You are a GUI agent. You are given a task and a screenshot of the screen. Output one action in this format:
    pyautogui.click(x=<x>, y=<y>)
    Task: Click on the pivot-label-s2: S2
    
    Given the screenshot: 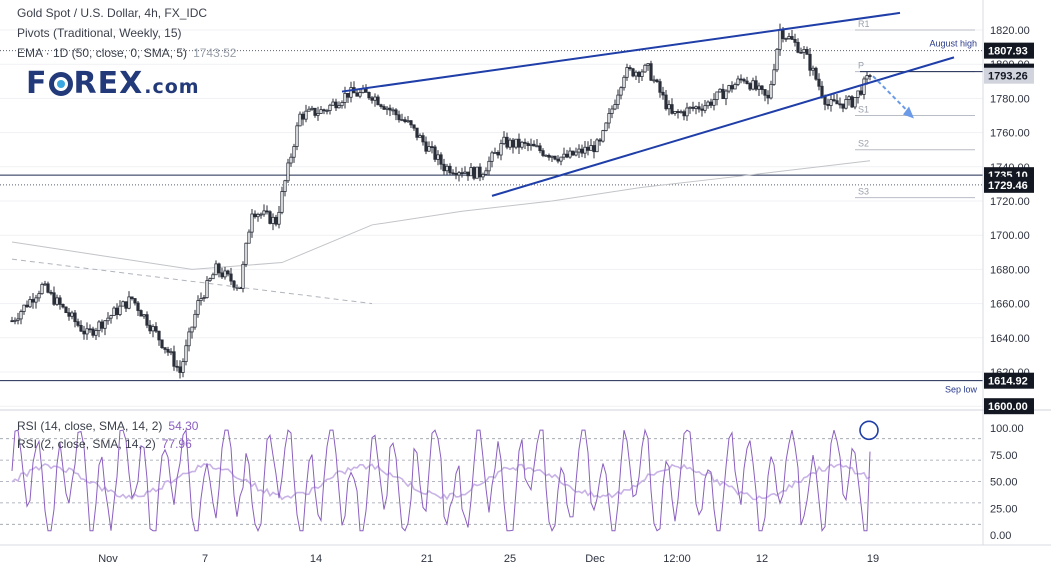 What is the action you would take?
    pyautogui.click(x=863, y=144)
    